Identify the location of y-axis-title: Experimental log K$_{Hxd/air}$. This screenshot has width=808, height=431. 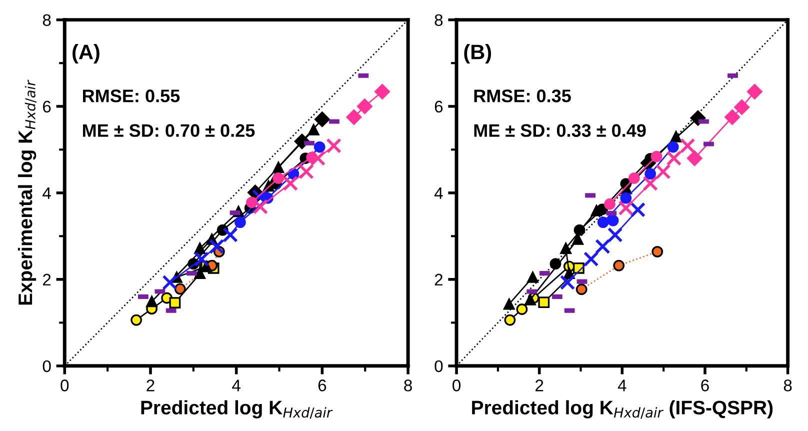
(27, 192).